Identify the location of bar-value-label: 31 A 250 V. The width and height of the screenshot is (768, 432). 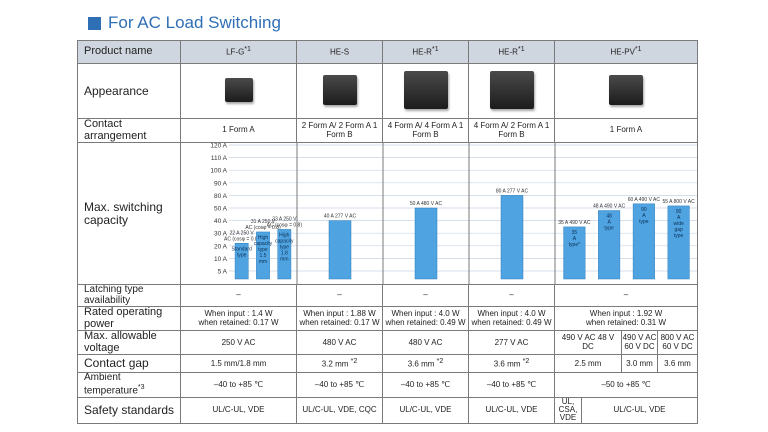
(263, 222).